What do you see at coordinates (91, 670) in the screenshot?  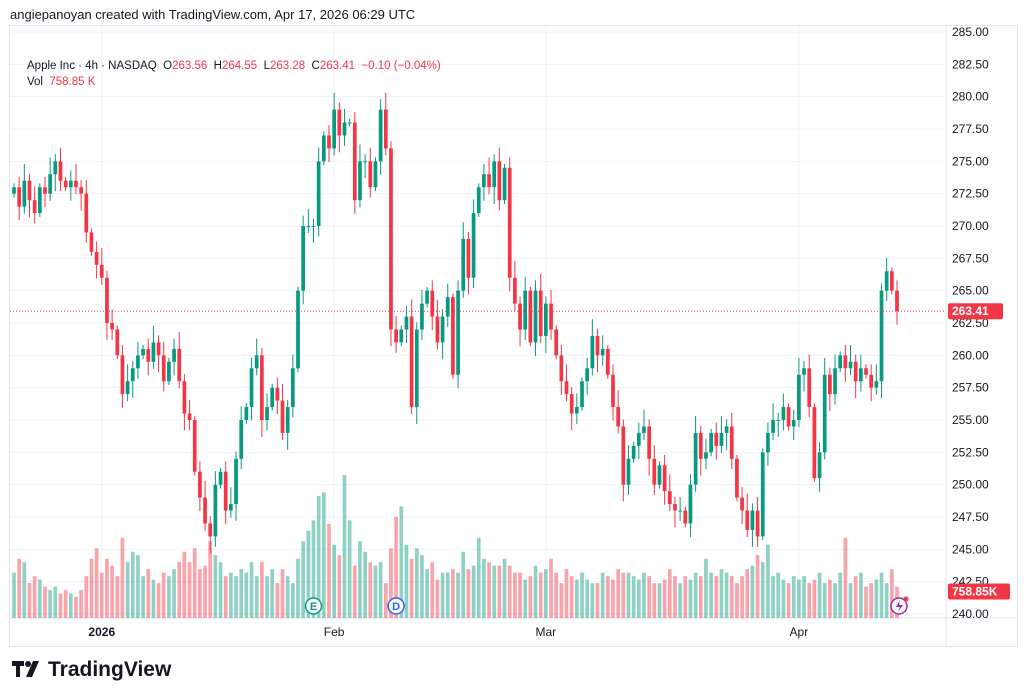 I see `tradingview-logo: TradingView` at bounding box center [91, 670].